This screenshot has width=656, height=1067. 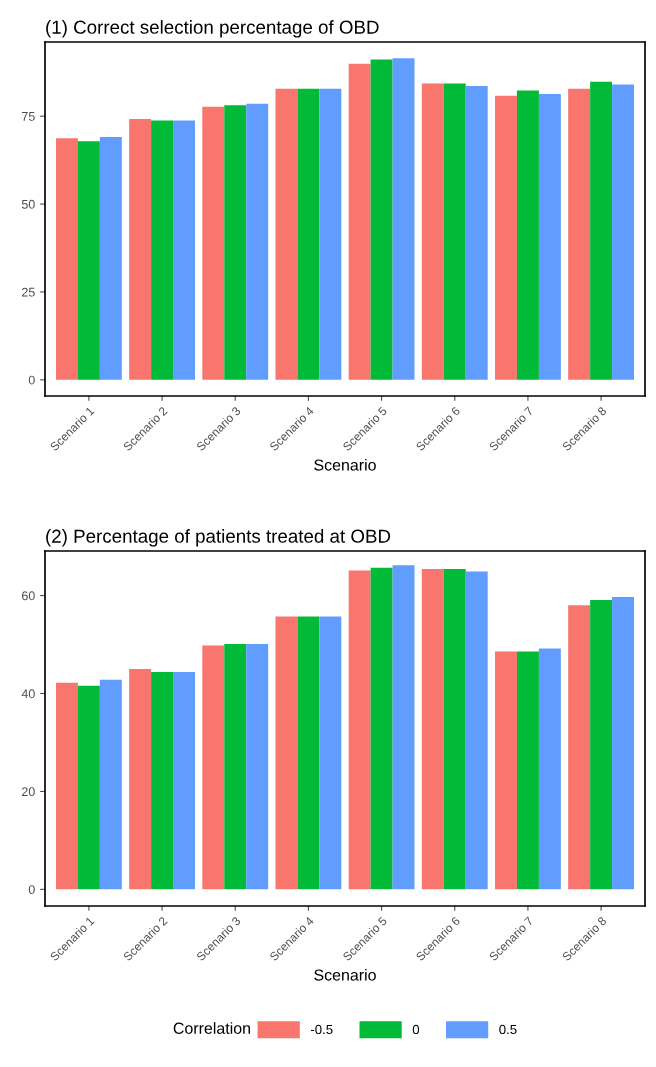 I want to click on y-tick-label: 75, so click(x=28, y=116).